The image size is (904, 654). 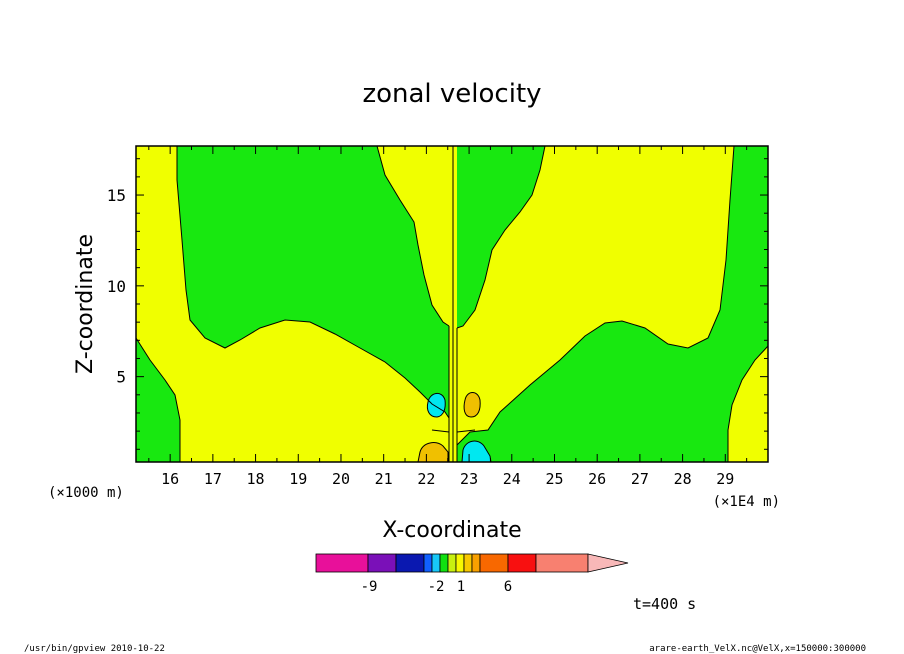 What do you see at coordinates (501, 237) in the screenshot?
I see `negative-region-upper-center` at bounding box center [501, 237].